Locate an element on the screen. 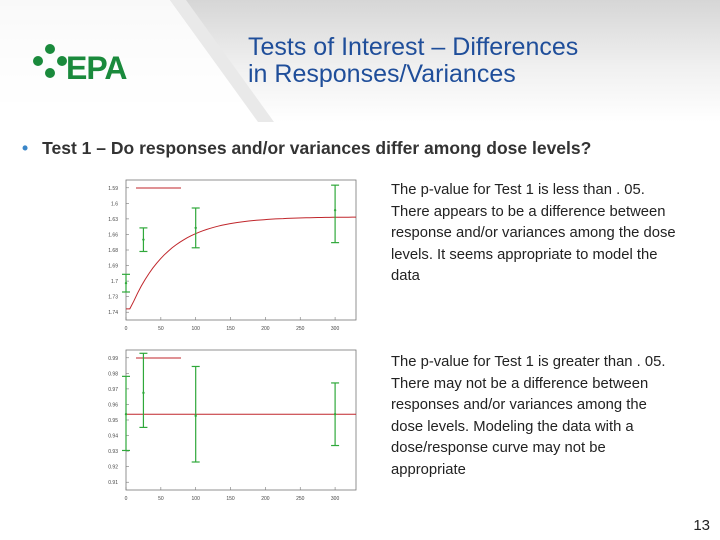 This screenshot has width=720, height=540. y-tick-label: 0.91 is located at coordinates (113, 483).